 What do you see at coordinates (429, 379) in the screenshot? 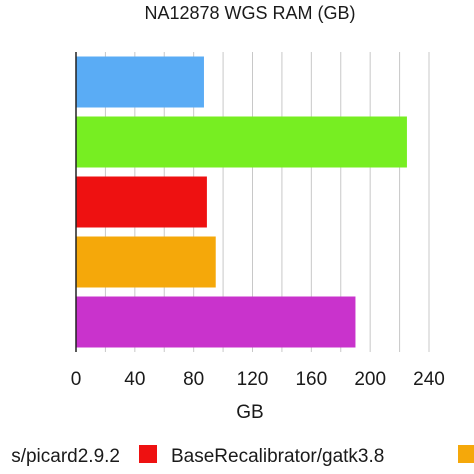
I see `x-tick-label: 240` at bounding box center [429, 379].